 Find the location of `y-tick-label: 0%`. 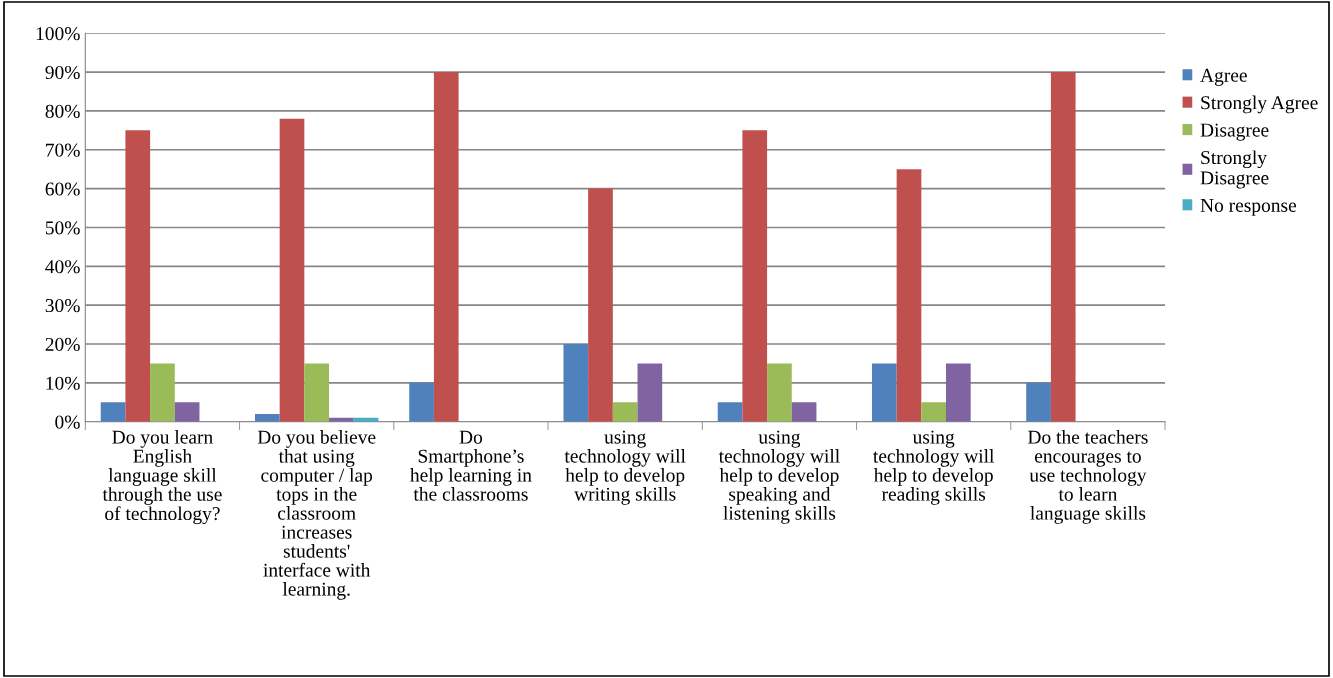

y-tick-label: 0% is located at coordinates (67, 422).